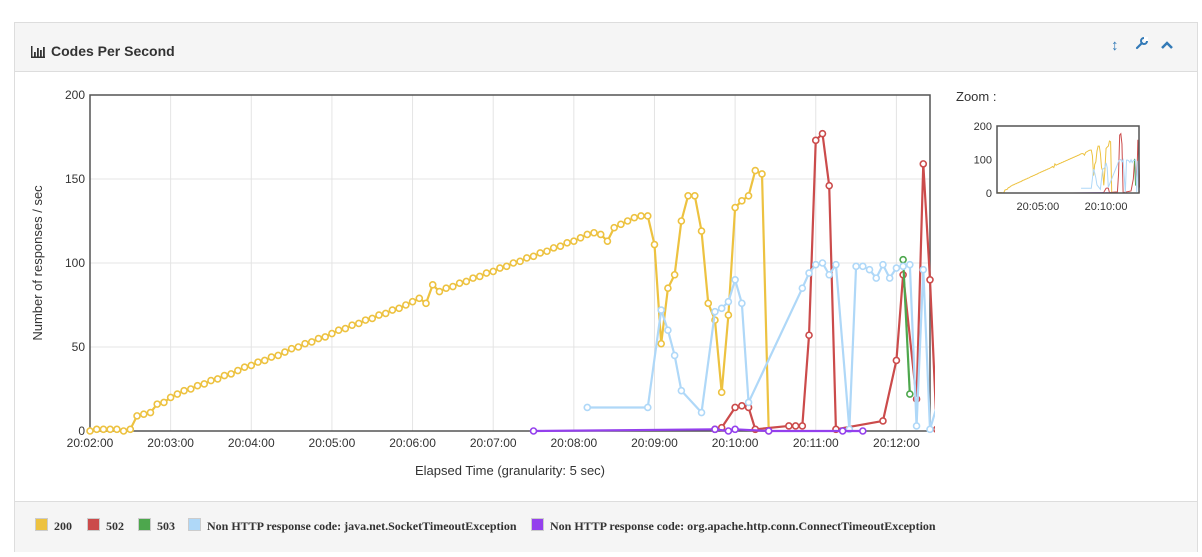 Image resolution: width=1202 pixels, height=557 pixels. Describe the element at coordinates (654, 443) in the screenshot. I see `x-tick-label: 20:09:00` at that location.